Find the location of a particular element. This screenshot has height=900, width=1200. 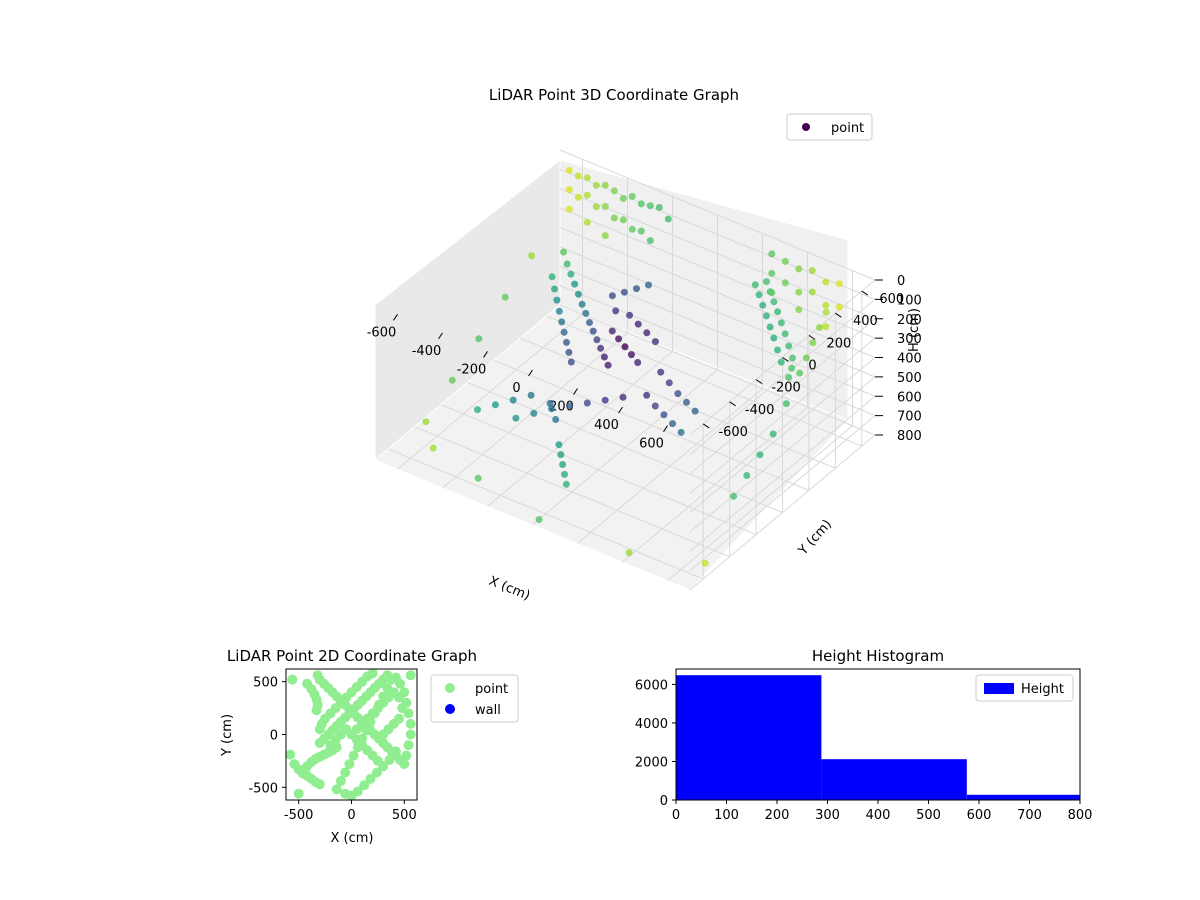

z-tick-label-3d: 600 is located at coordinates (909, 397).